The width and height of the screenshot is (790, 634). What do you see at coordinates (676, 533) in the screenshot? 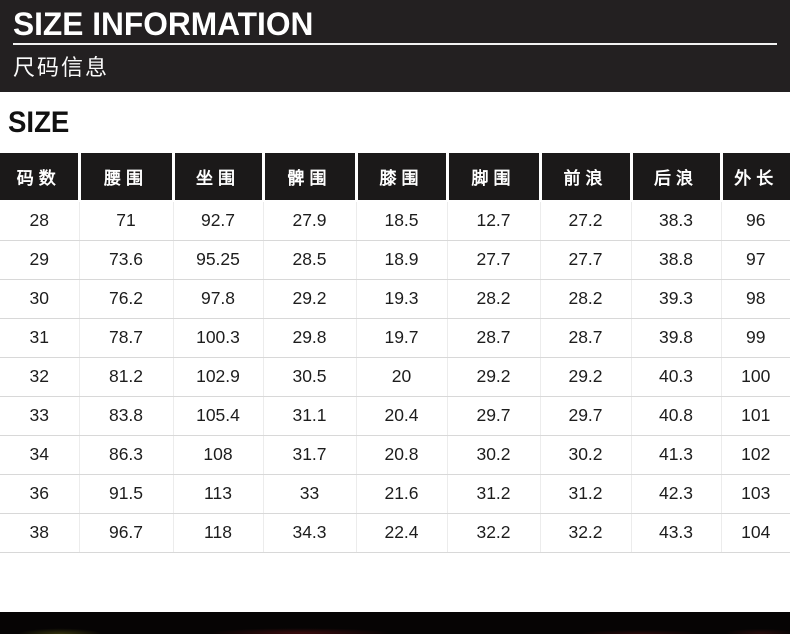
I see `measurement-cell: 43.3` at bounding box center [676, 533].